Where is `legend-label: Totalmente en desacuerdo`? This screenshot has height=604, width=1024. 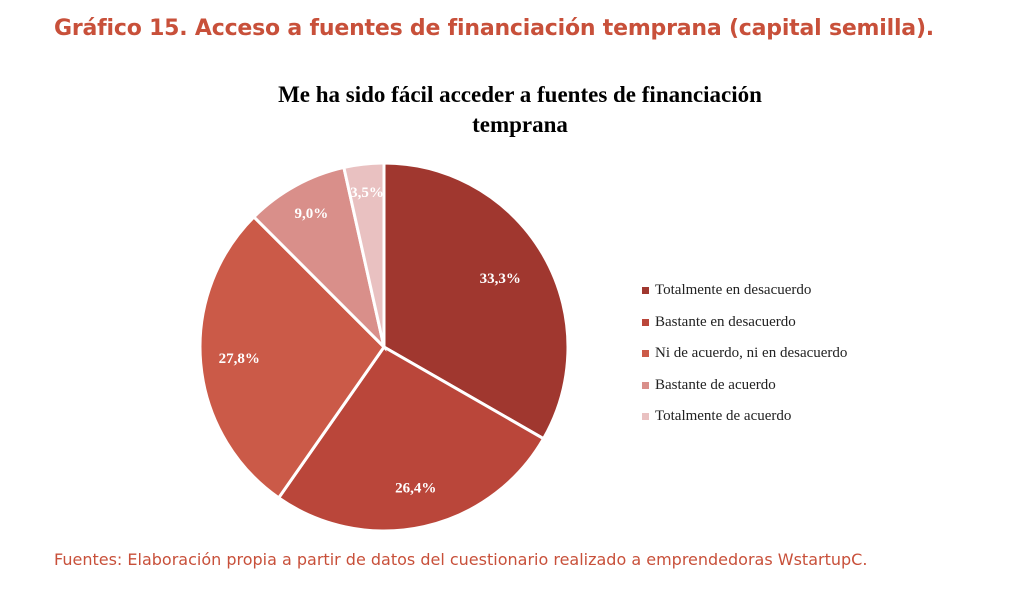 legend-label: Totalmente en desacuerdo is located at coordinates (733, 290).